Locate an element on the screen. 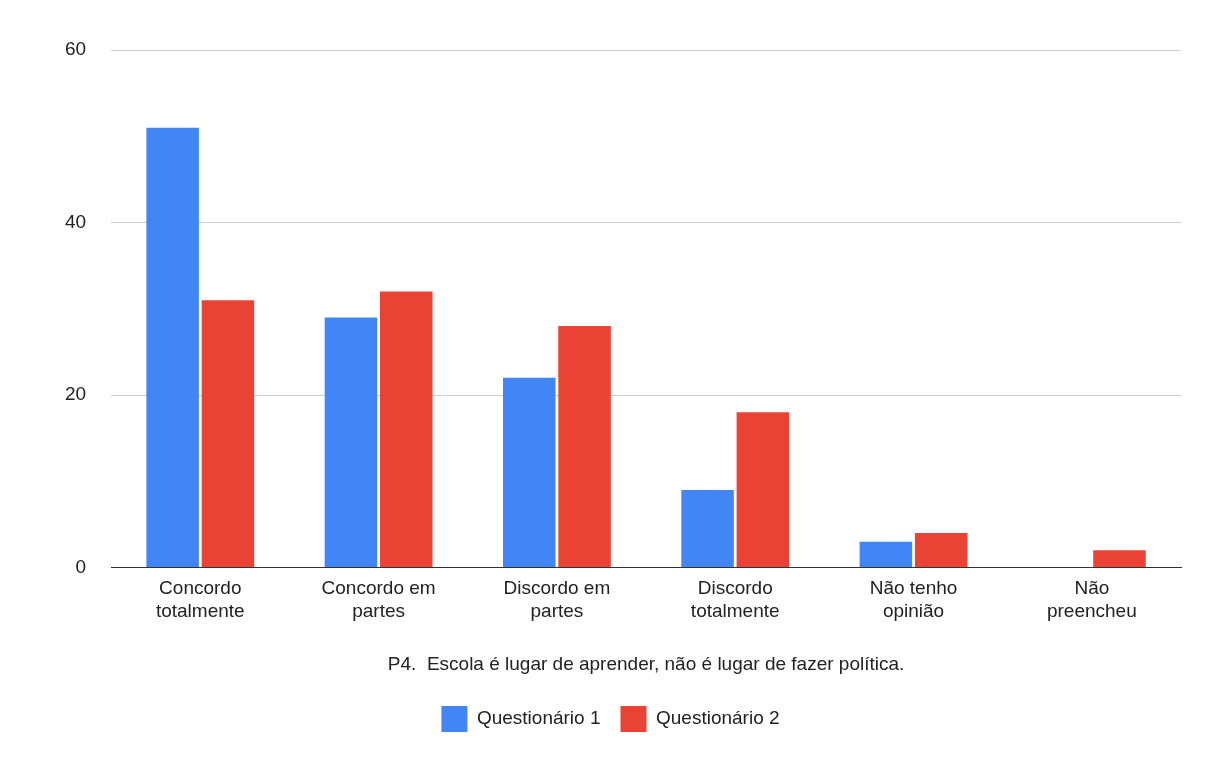  x-tick-label: Não preencheu is located at coordinates (1091, 599).